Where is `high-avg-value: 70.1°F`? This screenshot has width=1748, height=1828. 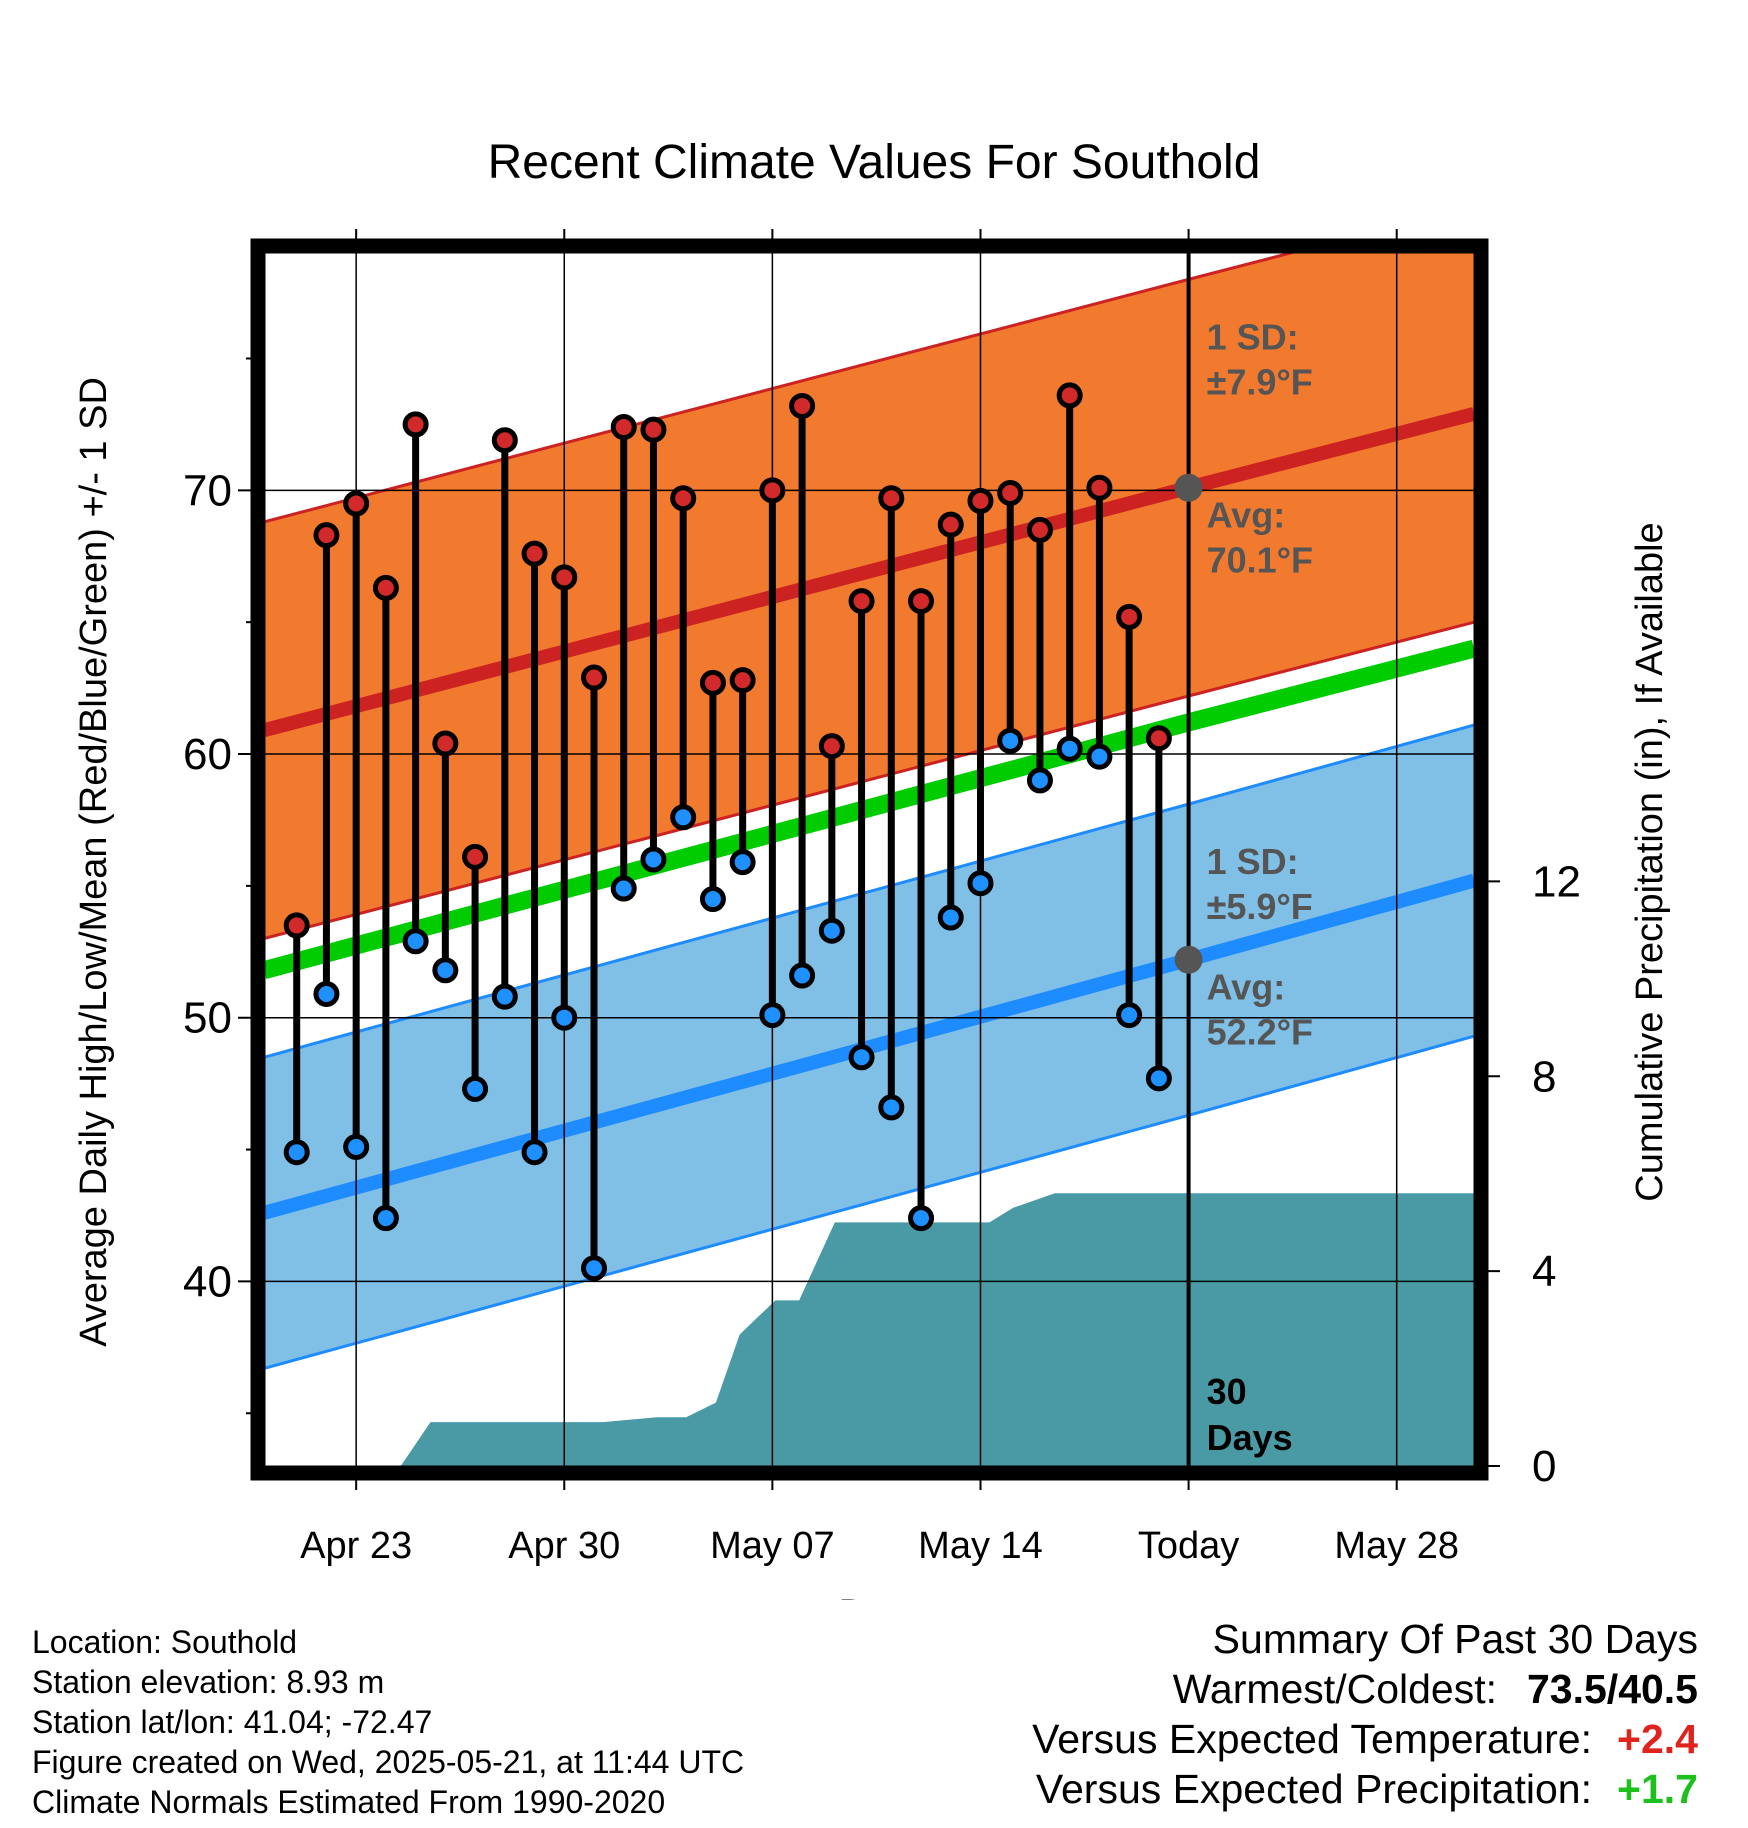 high-avg-value: 70.1°F is located at coordinates (1260, 560).